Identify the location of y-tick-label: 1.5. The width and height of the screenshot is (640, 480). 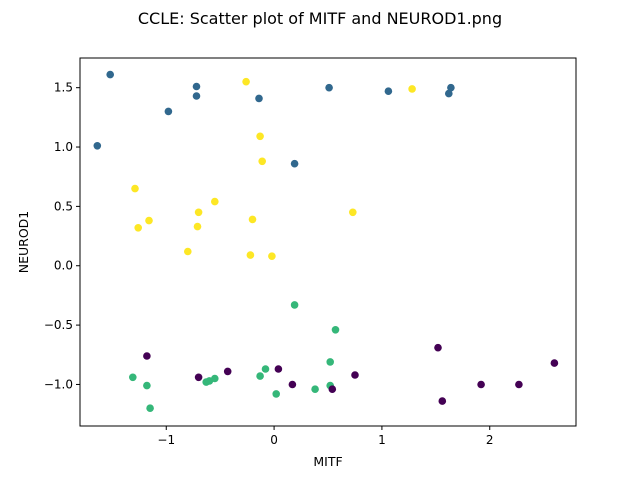
(63, 88).